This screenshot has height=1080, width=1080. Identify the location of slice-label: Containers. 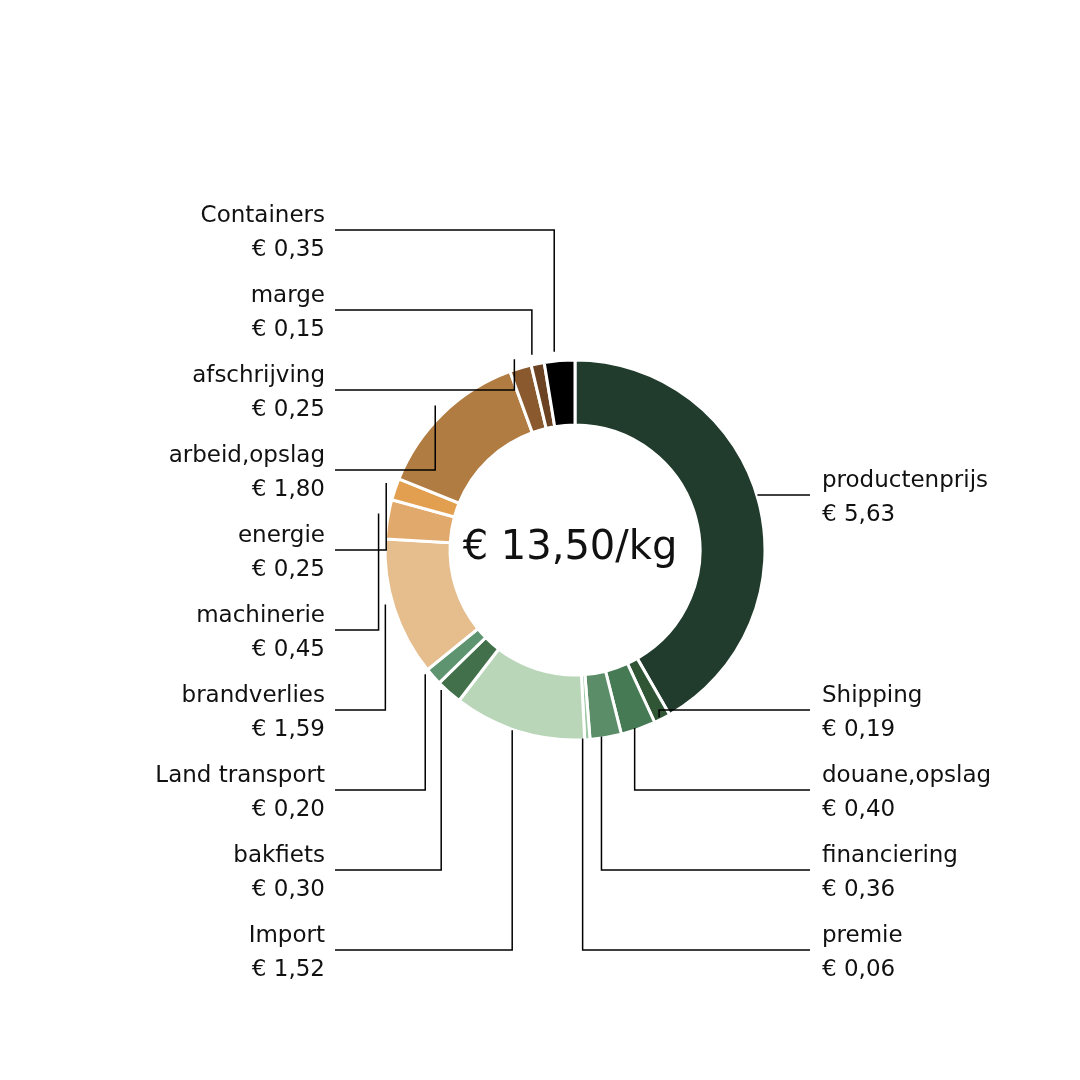
(262, 214).